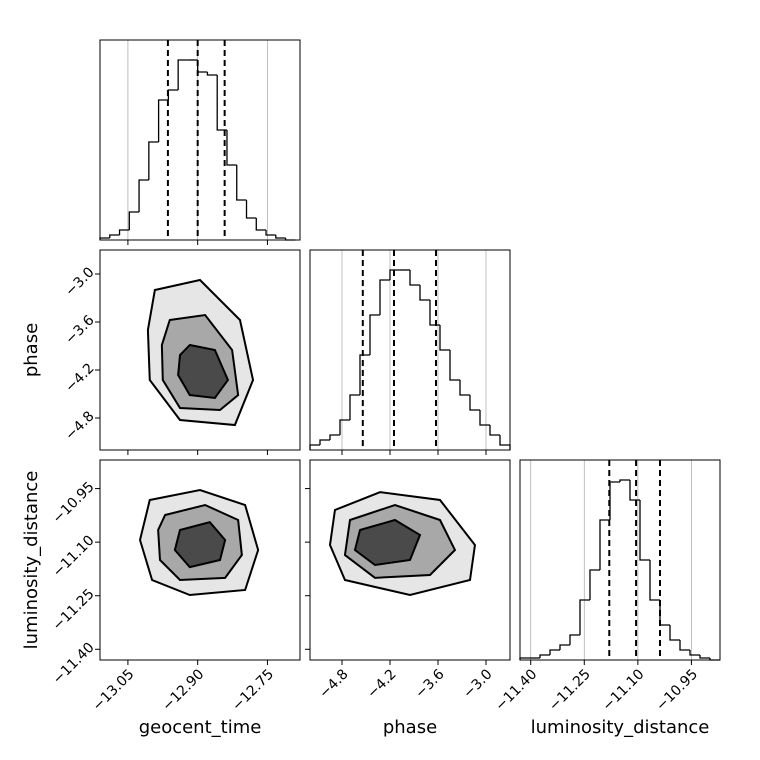 The width and height of the screenshot is (760, 760). I want to click on x-tick-label: −12.75, so click(253, 690).